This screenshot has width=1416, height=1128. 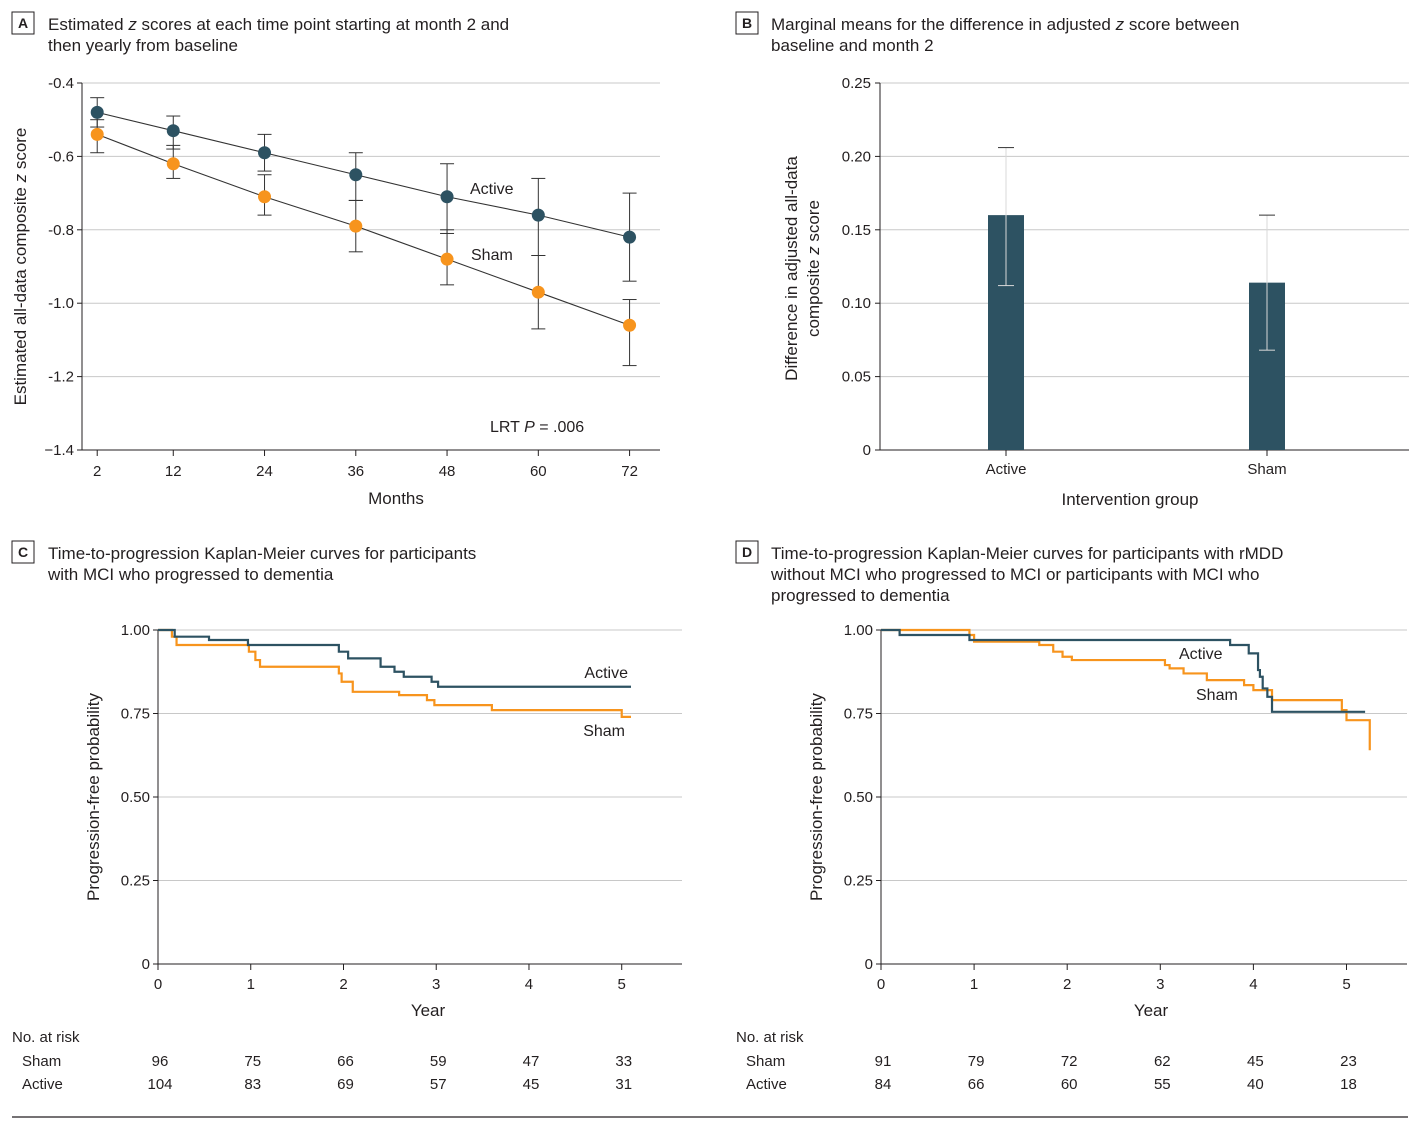 I want to click on text-run: LRT, so click(x=507, y=427).